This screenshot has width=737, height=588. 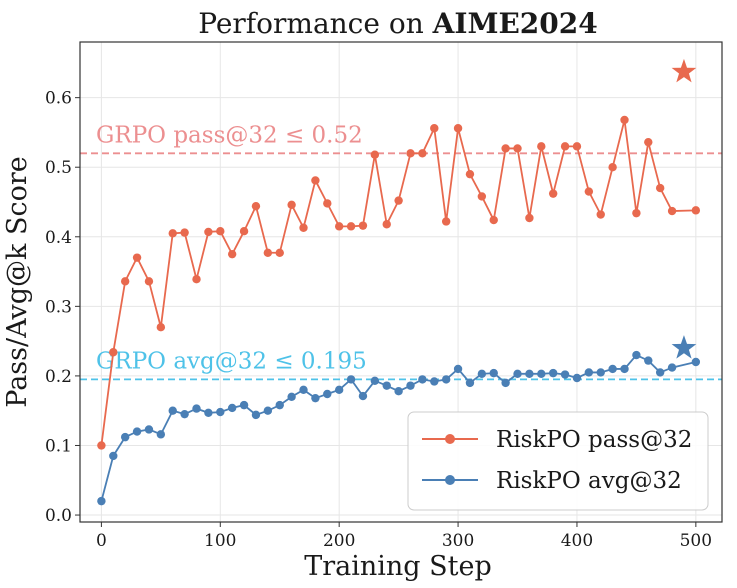 What do you see at coordinates (397, 23) in the screenshot?
I see `chart-title: Performance on AIME2024` at bounding box center [397, 23].